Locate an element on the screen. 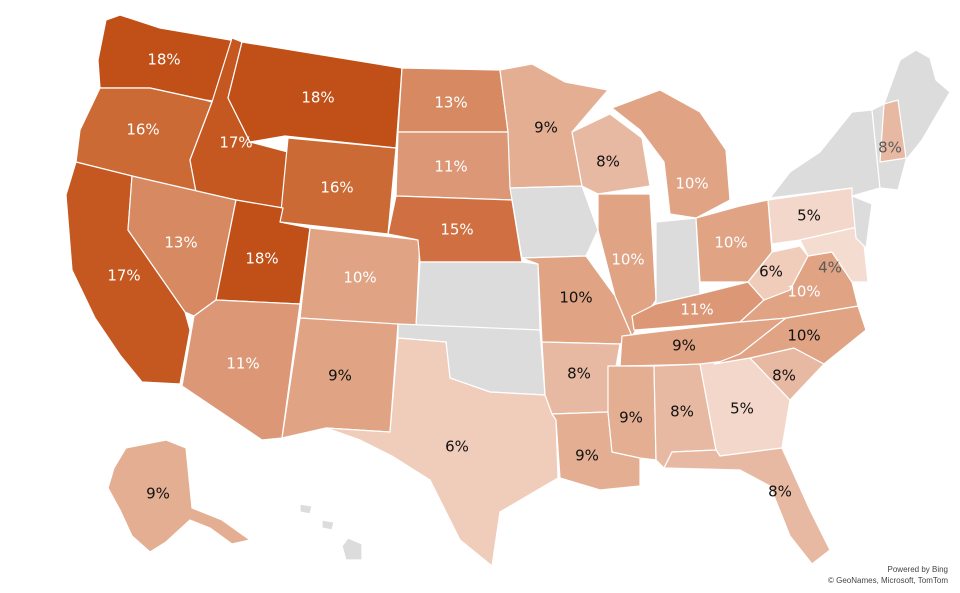 The image size is (960, 593). state-new-hampshire is located at coordinates (893, 131).